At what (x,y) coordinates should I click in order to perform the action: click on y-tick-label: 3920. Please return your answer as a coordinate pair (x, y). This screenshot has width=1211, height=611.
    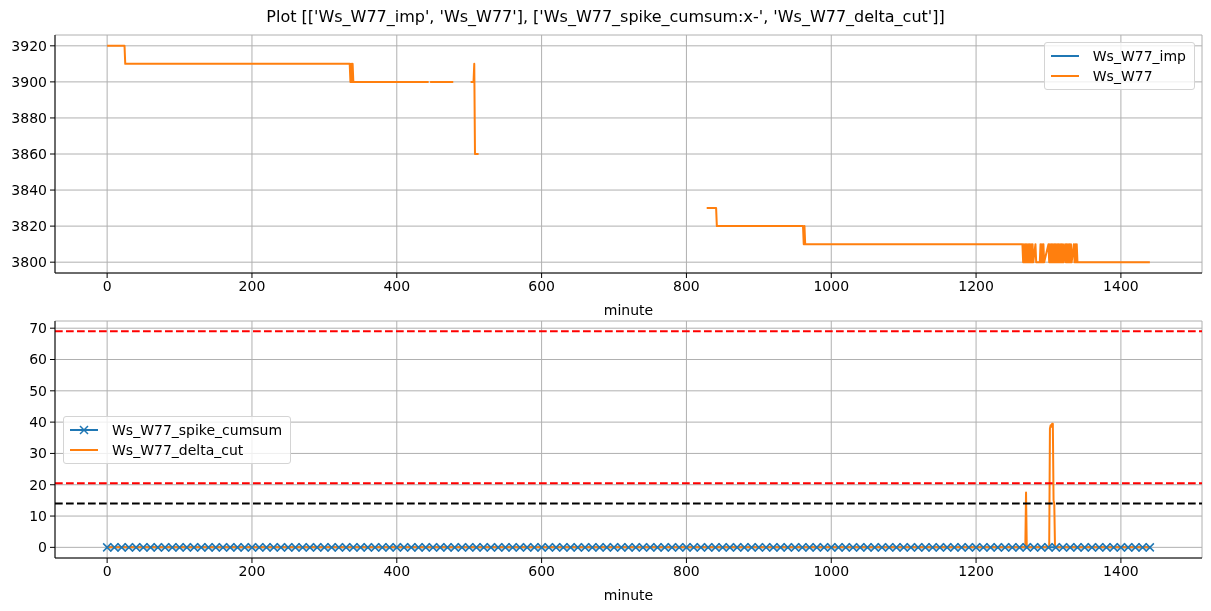
    Looking at the image, I should click on (29, 45).